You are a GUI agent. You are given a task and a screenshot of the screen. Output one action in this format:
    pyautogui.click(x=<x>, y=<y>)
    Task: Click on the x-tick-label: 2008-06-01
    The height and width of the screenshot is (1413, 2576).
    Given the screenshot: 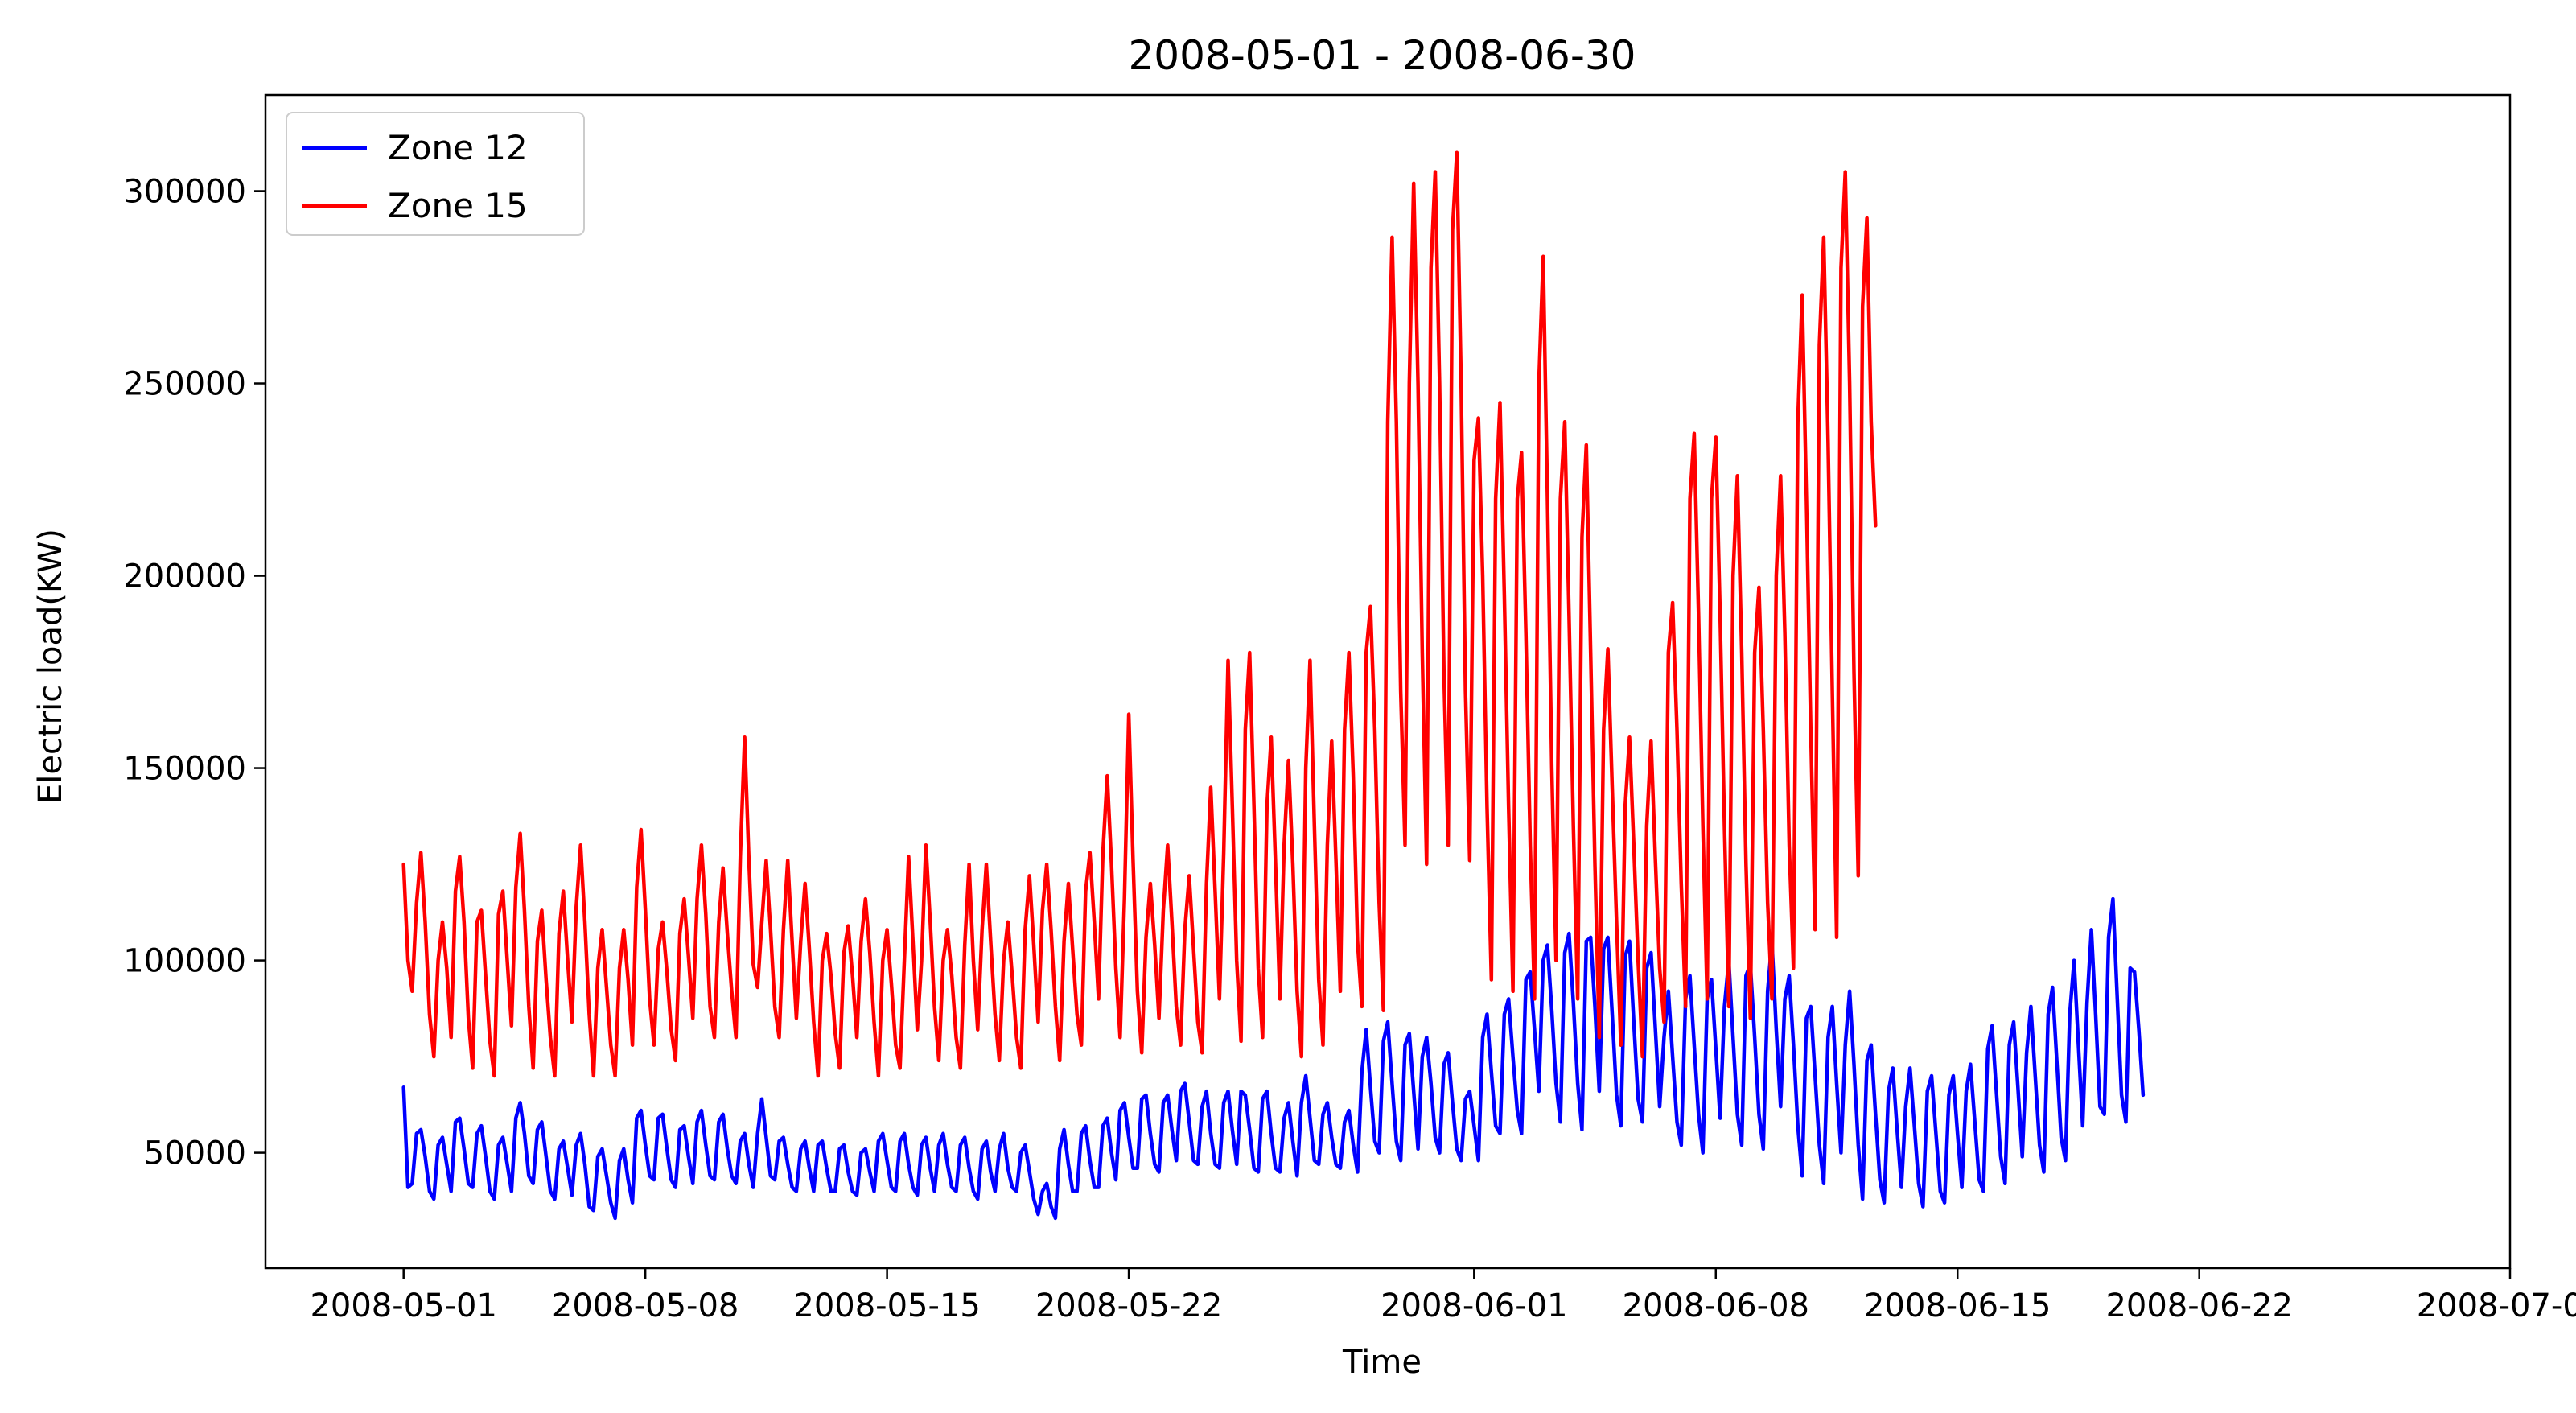 What is the action you would take?
    pyautogui.click(x=1474, y=1305)
    